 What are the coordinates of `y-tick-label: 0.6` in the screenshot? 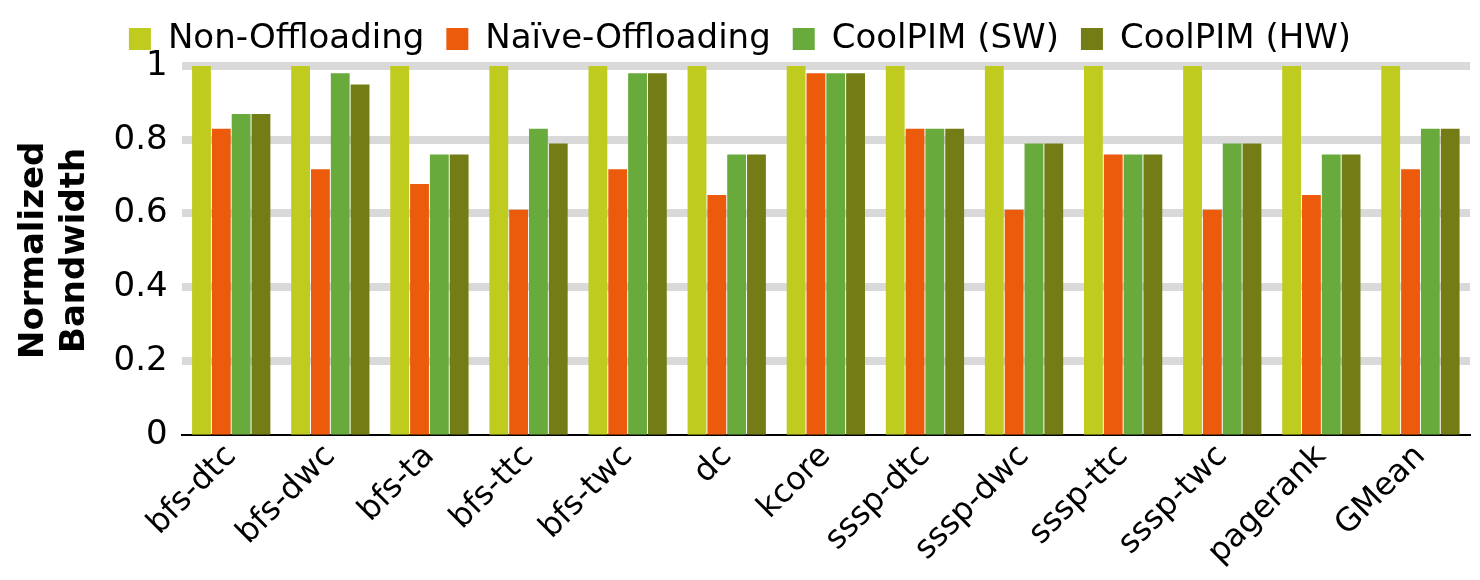 It's located at (140, 210).